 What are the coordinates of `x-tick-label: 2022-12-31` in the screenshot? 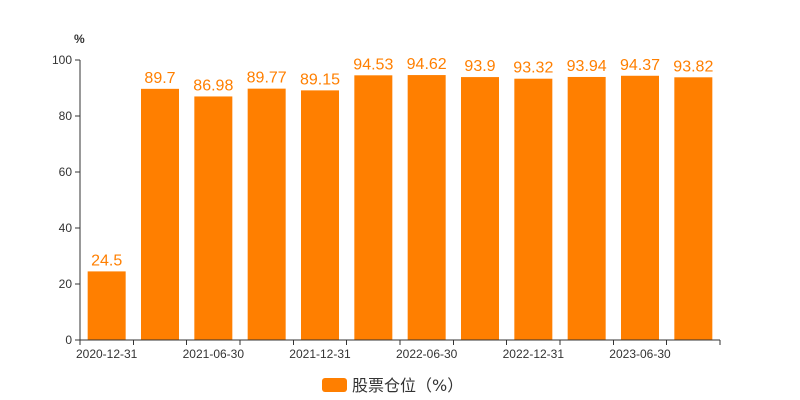 It's located at (534, 354).